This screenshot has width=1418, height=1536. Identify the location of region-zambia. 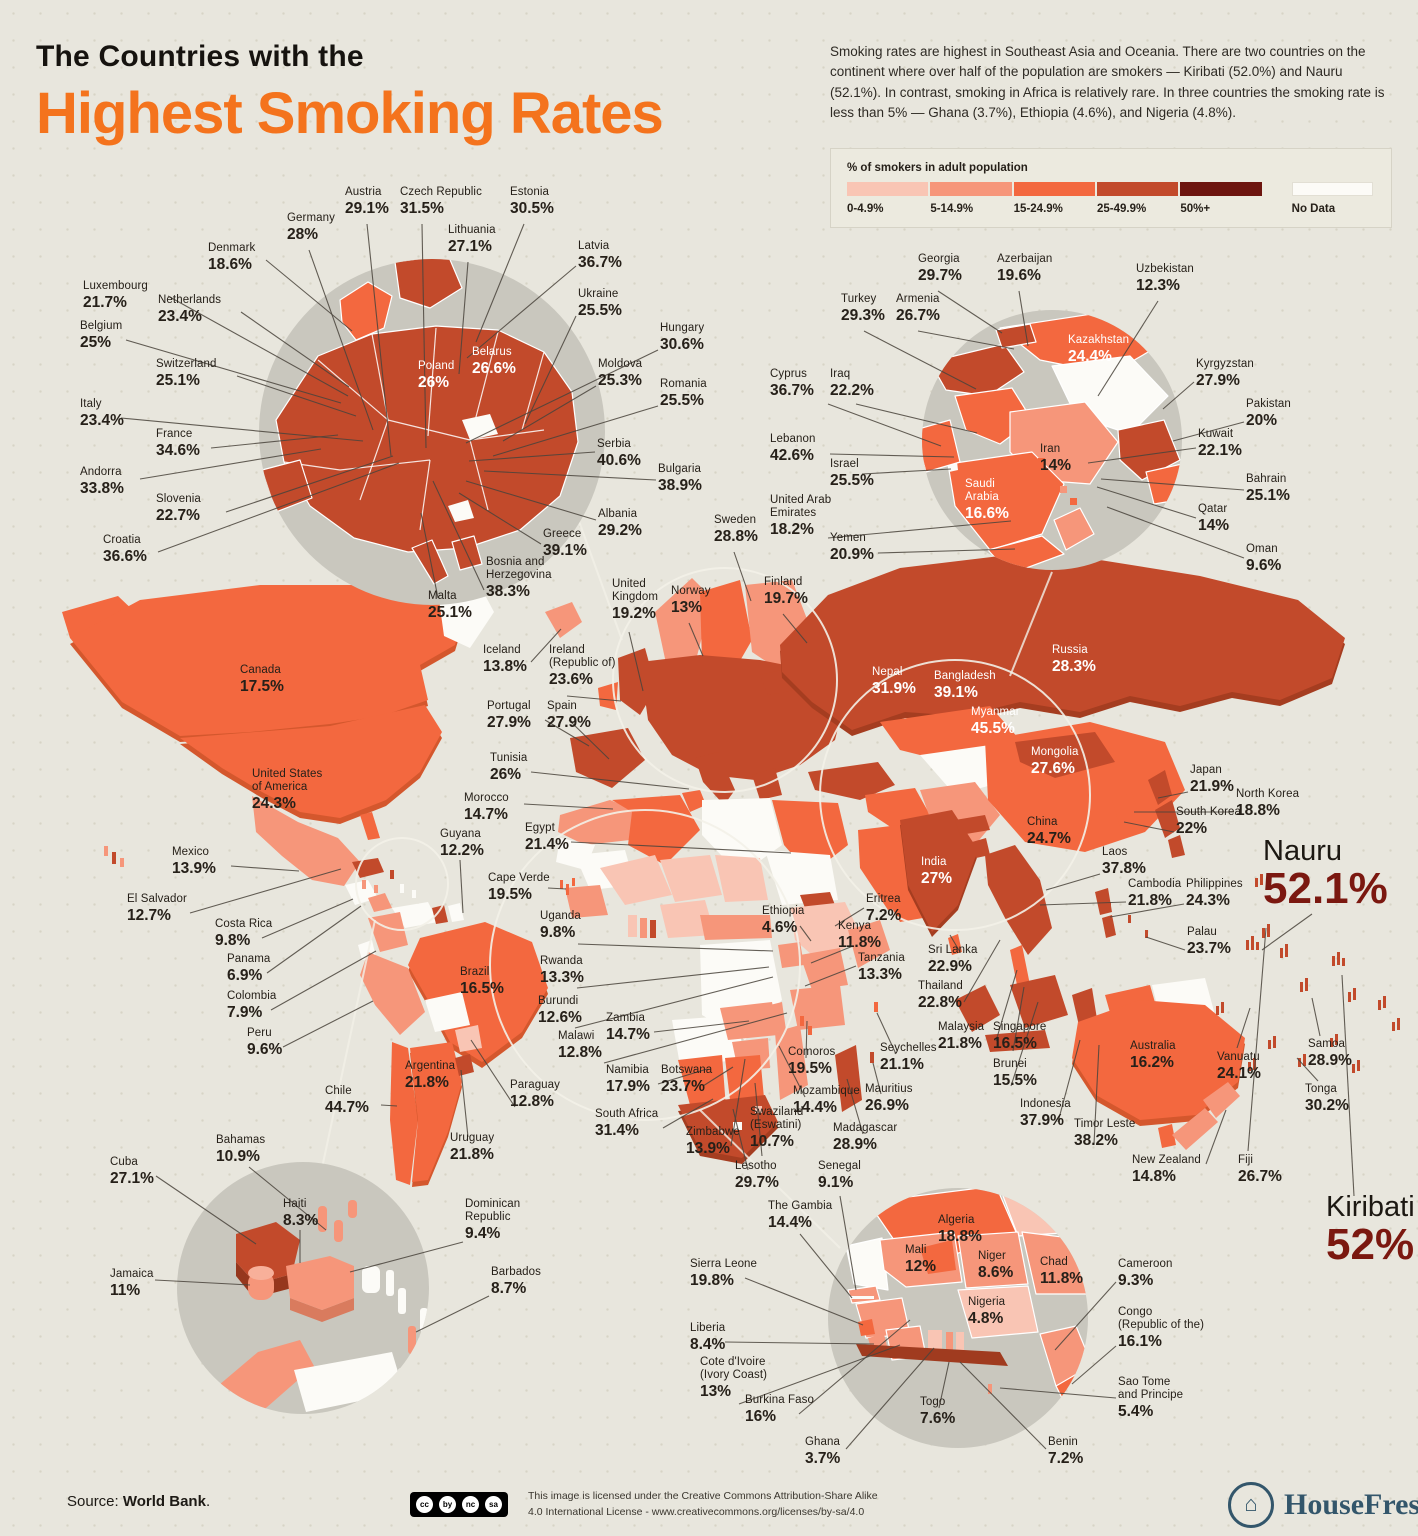
(749, 1021).